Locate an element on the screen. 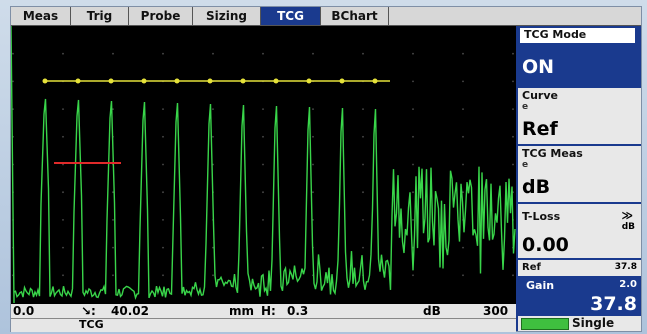 Image resolution: width=647 pixels, height=334 pixels. db-label: dB is located at coordinates (432, 311).